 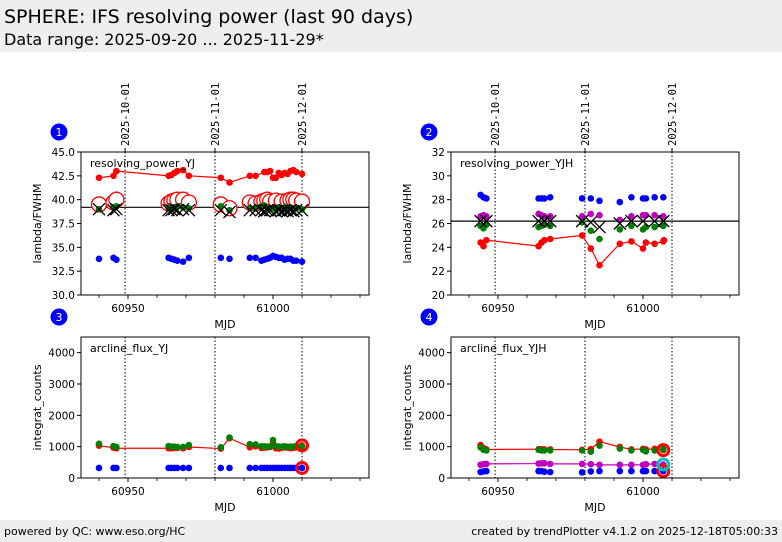 What do you see at coordinates (59, 132) in the screenshot?
I see `panel-number-badge` at bounding box center [59, 132].